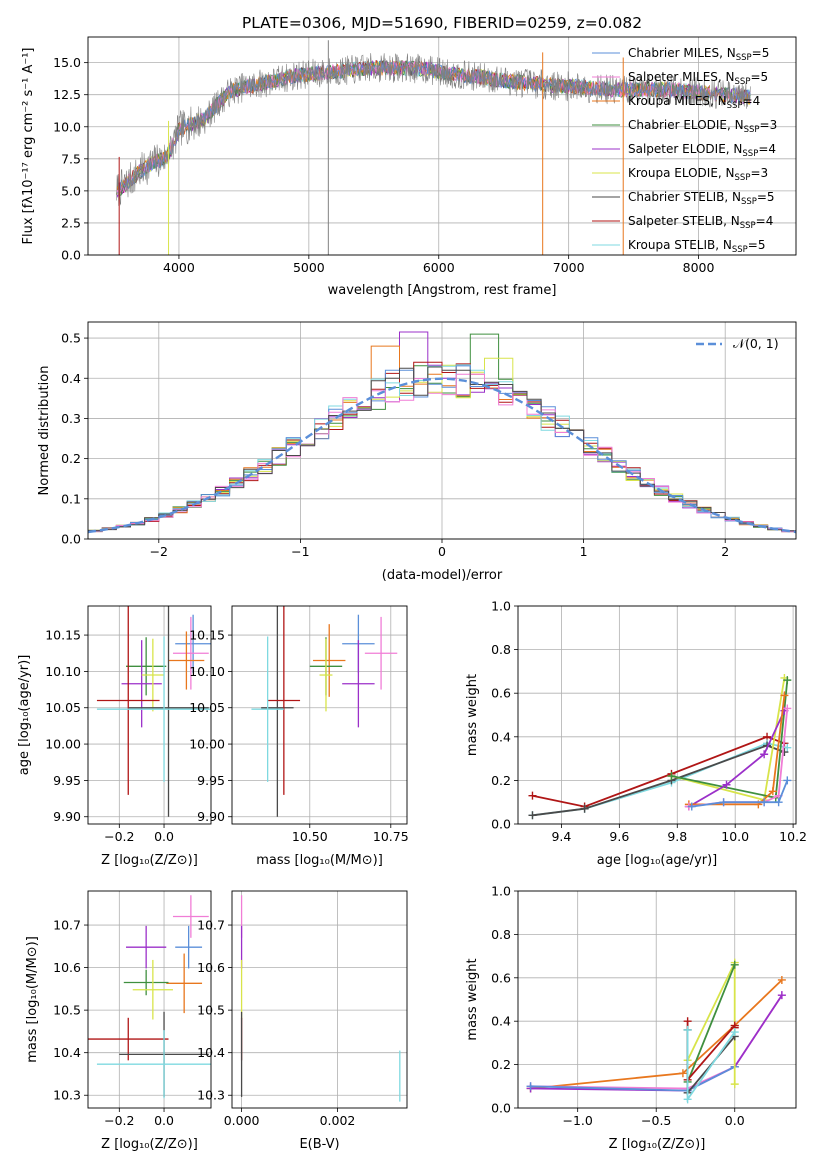 This screenshot has width=819, height=1170. Describe the element at coordinates (584, 551) in the screenshot. I see `x-tick-label: 1` at that location.